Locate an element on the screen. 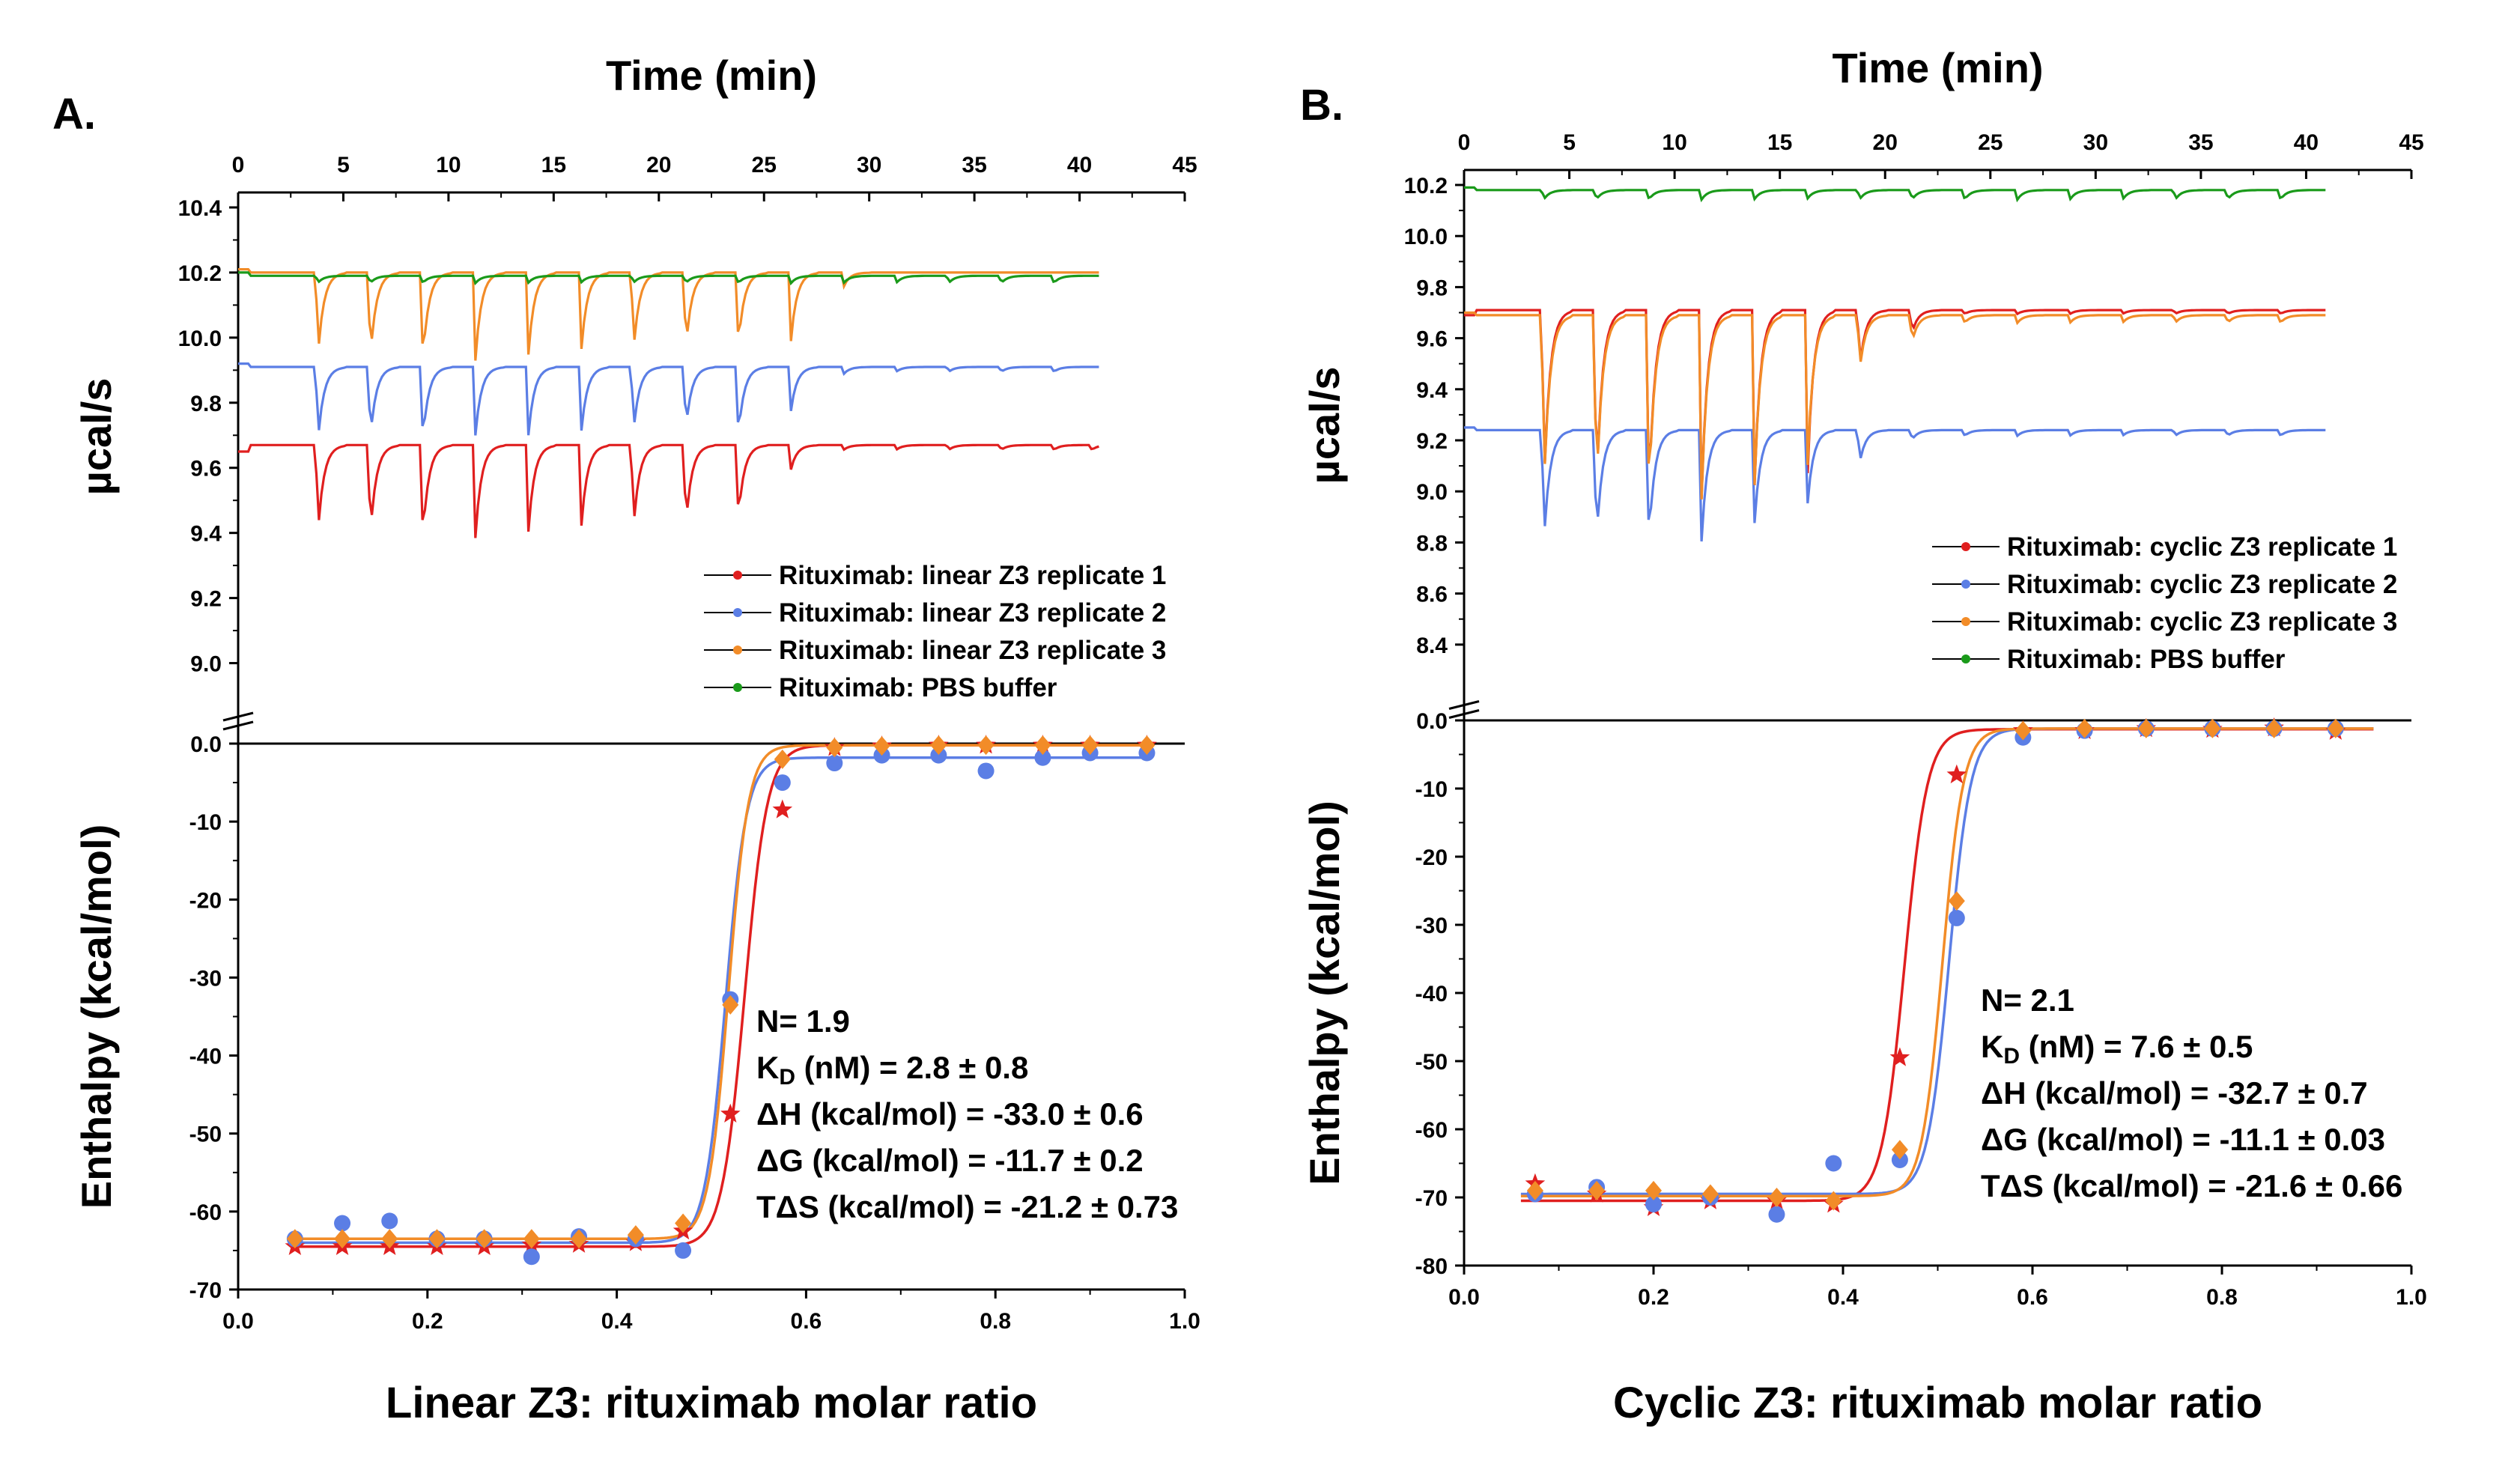 This screenshot has width=2520, height=1461. annotation-line: N= 2.1 is located at coordinates (2027, 1000).